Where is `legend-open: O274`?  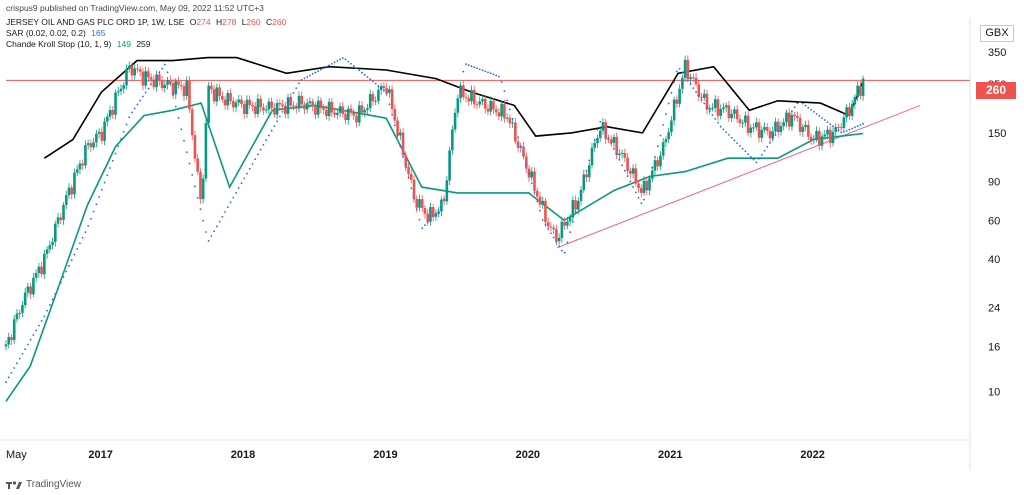 legend-open: O274 is located at coordinates (200, 22).